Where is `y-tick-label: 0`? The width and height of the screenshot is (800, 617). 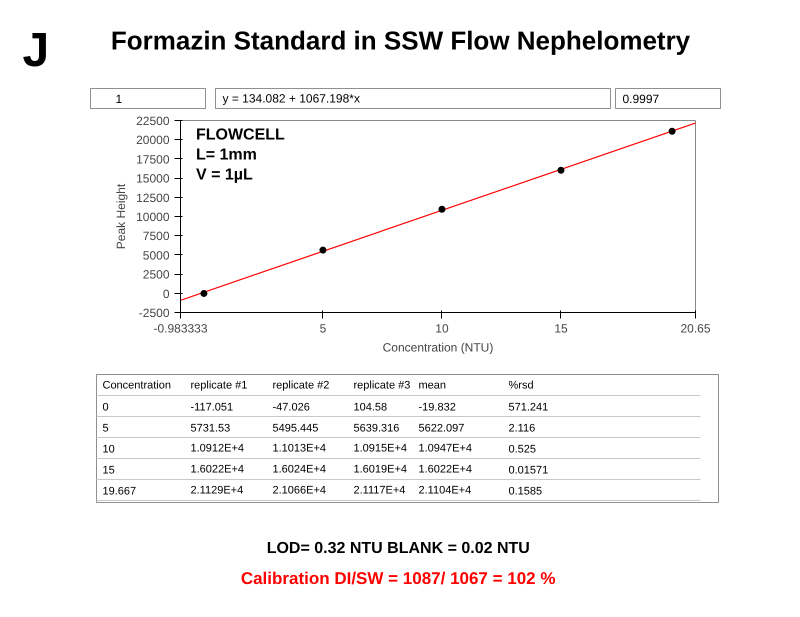
y-tick-label: 0 is located at coordinates (166, 293).